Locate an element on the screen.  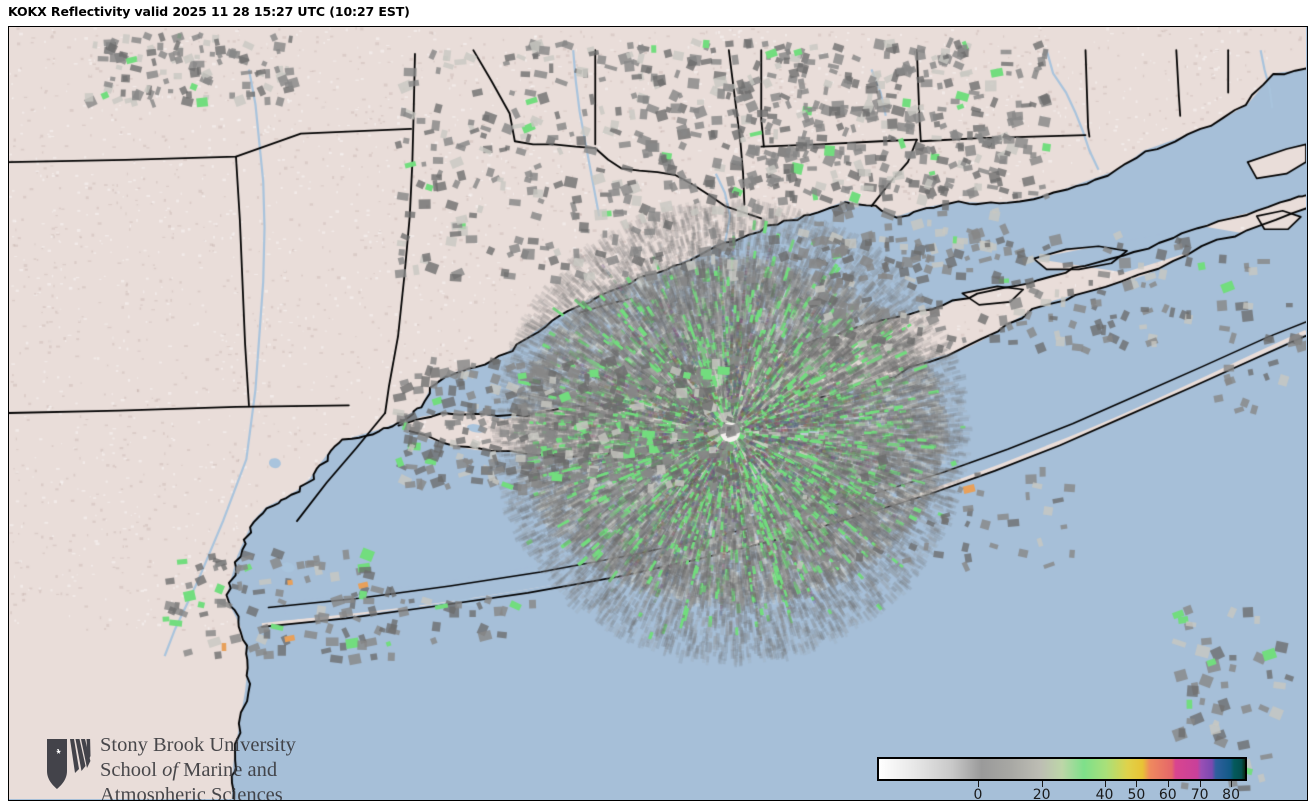
colorbar-tick-label-80: 80 is located at coordinates (1231, 794).